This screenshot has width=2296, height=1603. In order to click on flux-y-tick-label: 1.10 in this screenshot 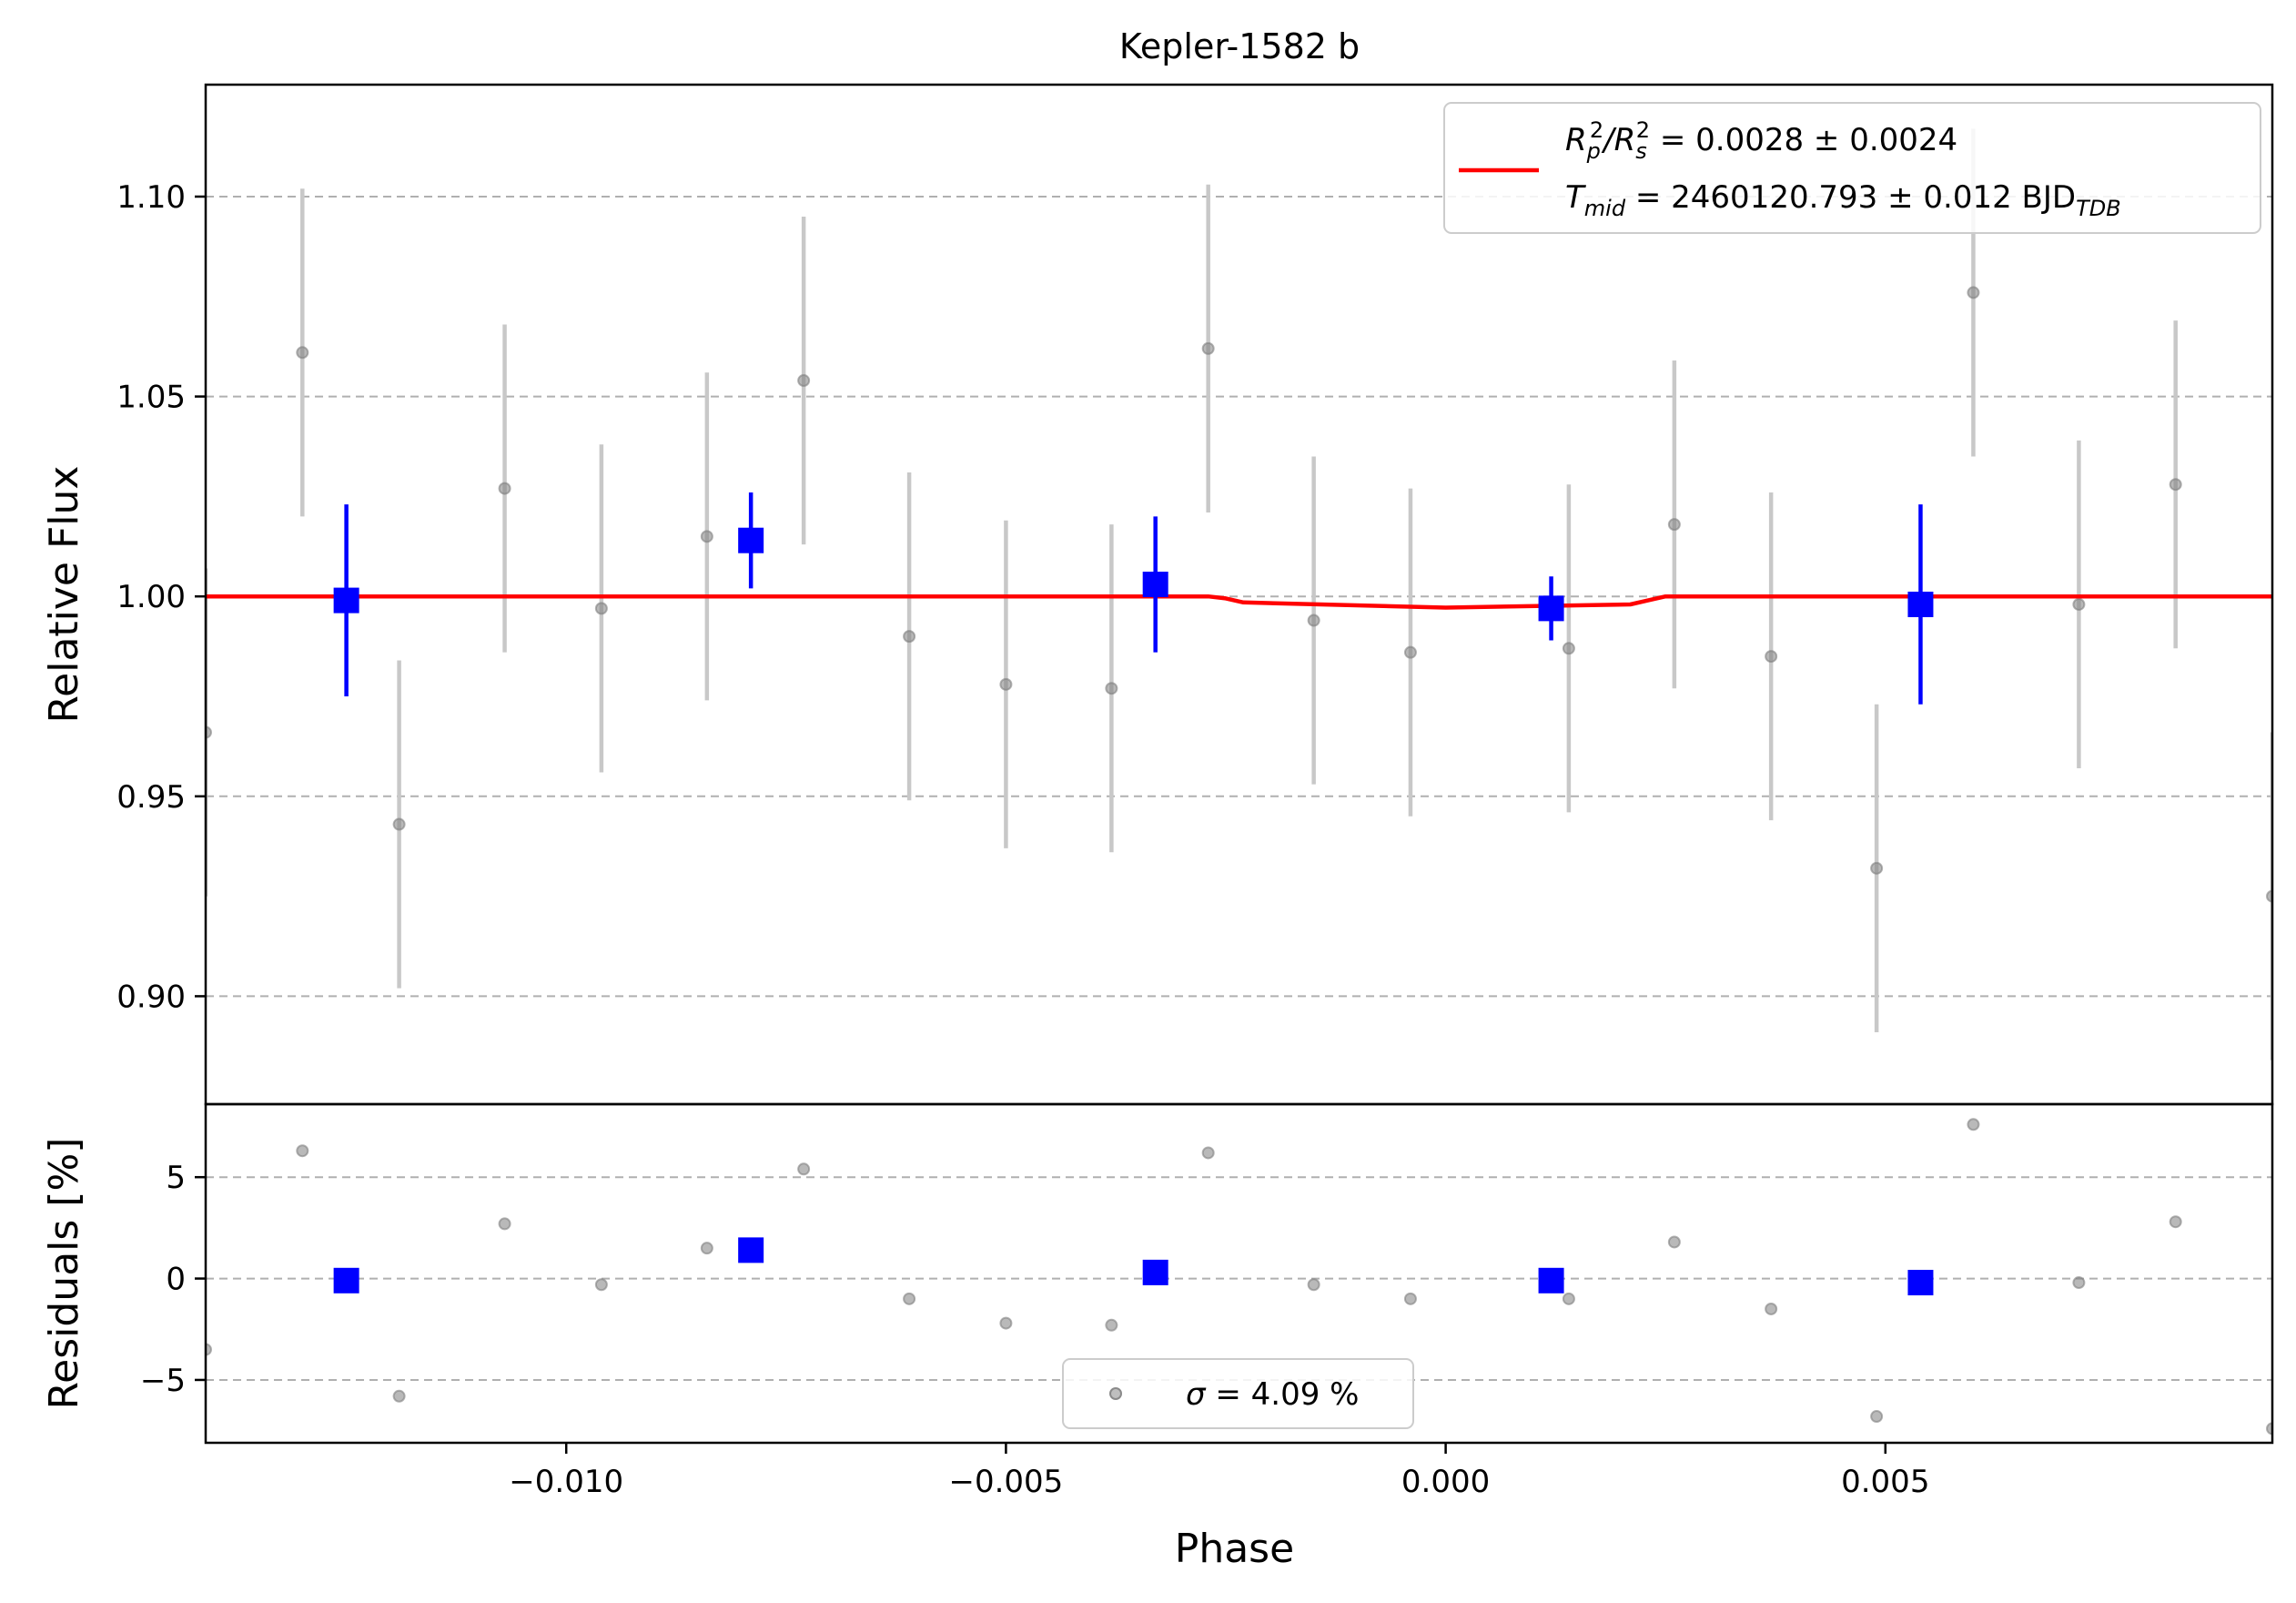, I will do `click(151, 197)`.